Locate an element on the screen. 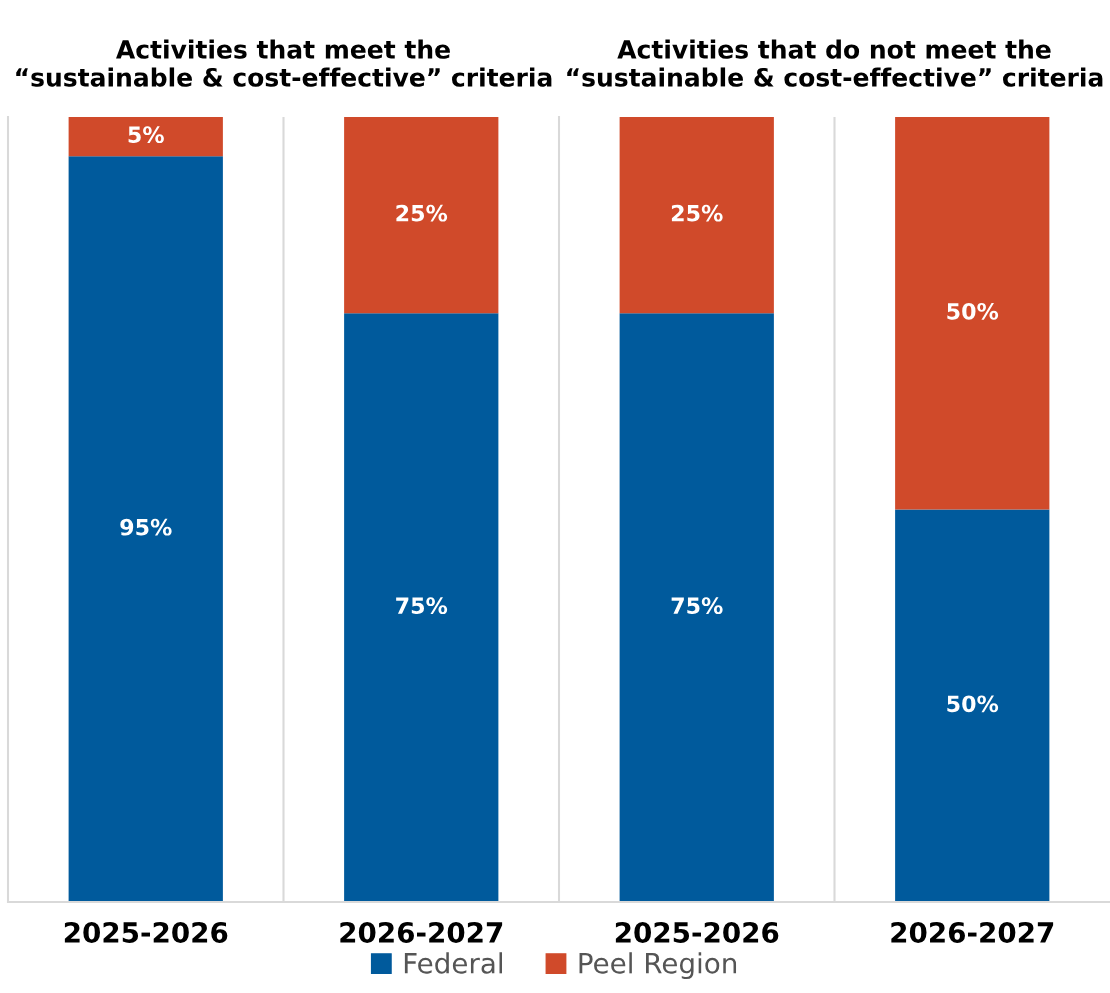  legend-label: Federal is located at coordinates (453, 963).